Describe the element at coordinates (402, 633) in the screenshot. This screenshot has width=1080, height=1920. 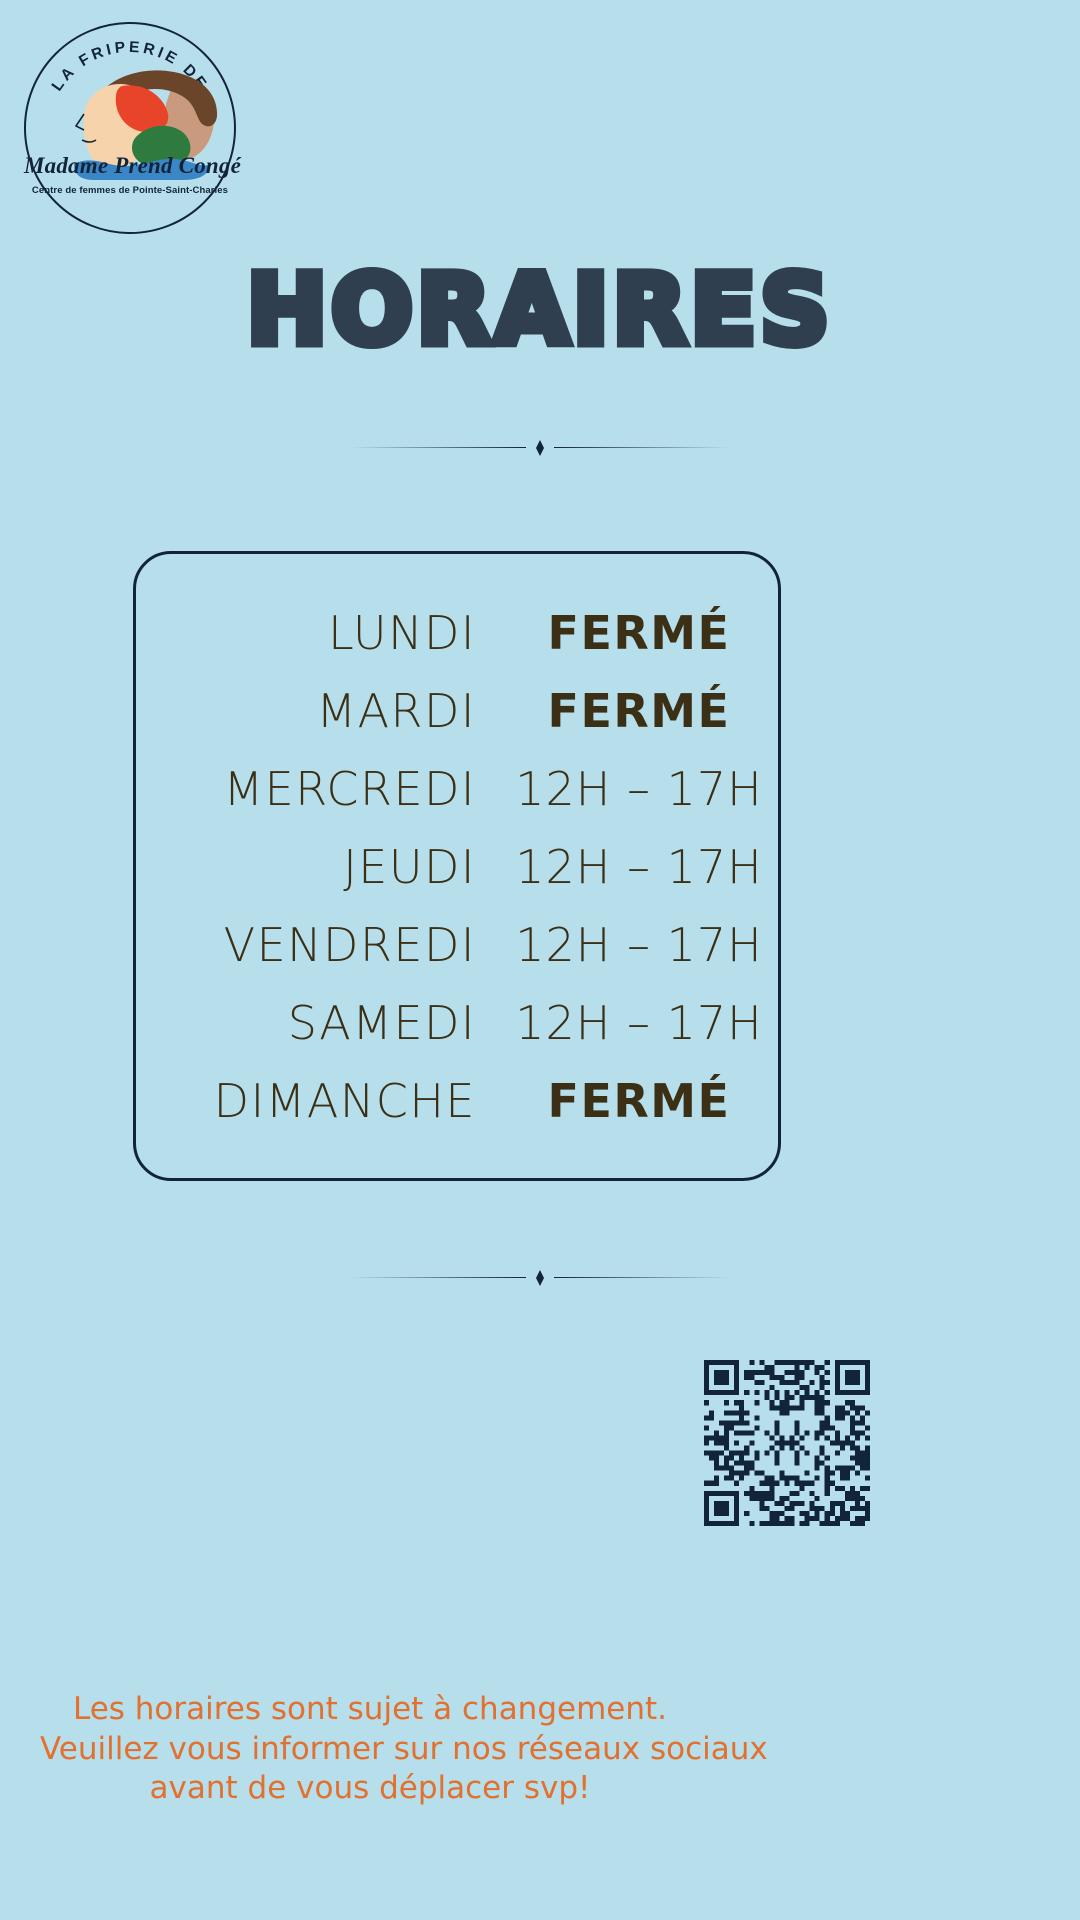
I see `schedule-day-label: LUNDI` at that location.